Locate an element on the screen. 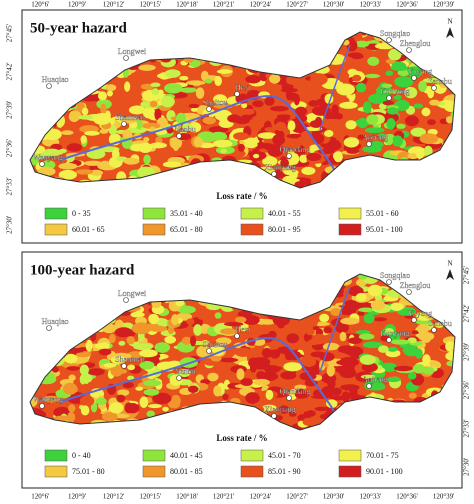 This screenshot has width=474, height=504. north-arrow is located at coordinates (450, 274).